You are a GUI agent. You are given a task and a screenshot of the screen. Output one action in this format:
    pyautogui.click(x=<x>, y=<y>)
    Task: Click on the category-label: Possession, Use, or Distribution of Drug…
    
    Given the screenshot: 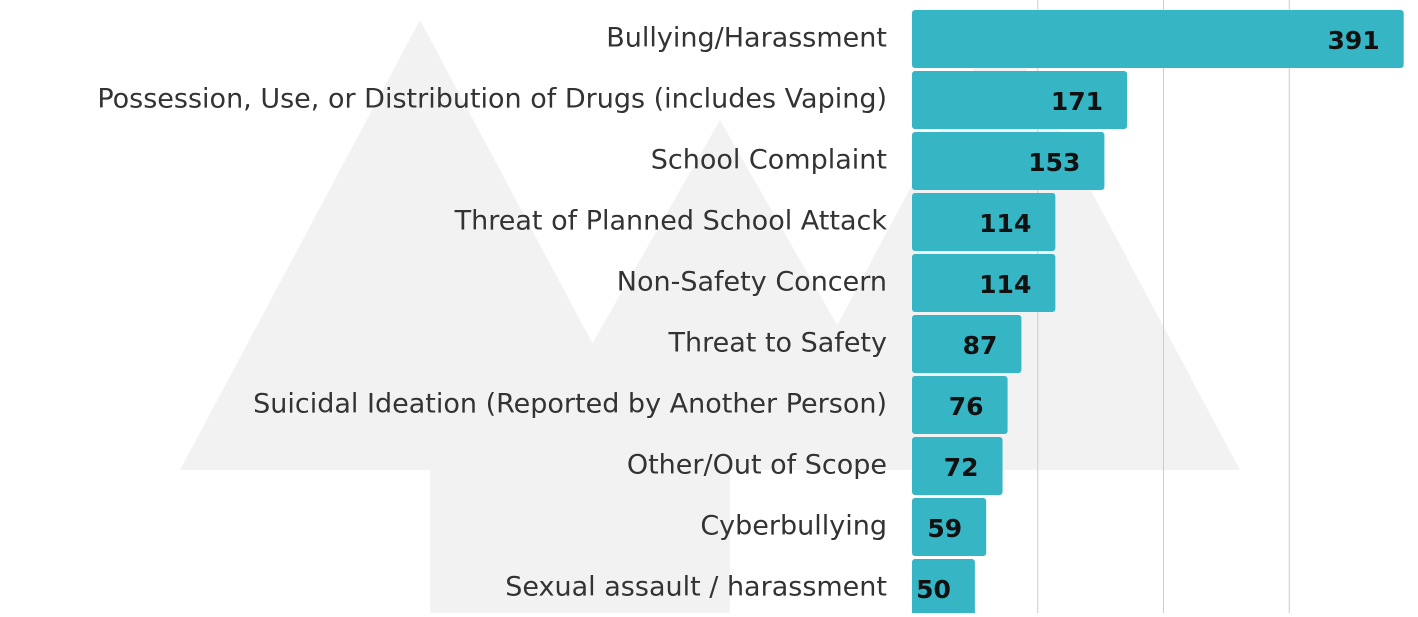 What is the action you would take?
    pyautogui.click(x=492, y=99)
    